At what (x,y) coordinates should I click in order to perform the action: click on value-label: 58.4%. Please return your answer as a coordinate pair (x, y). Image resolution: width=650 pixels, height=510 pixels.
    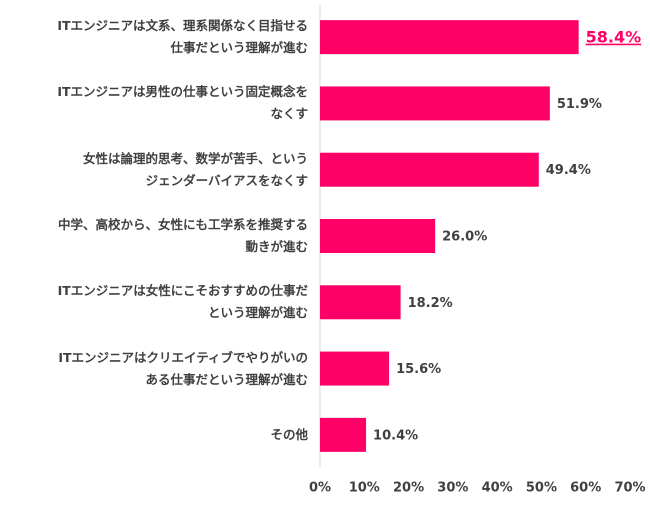
    Looking at the image, I should click on (614, 37).